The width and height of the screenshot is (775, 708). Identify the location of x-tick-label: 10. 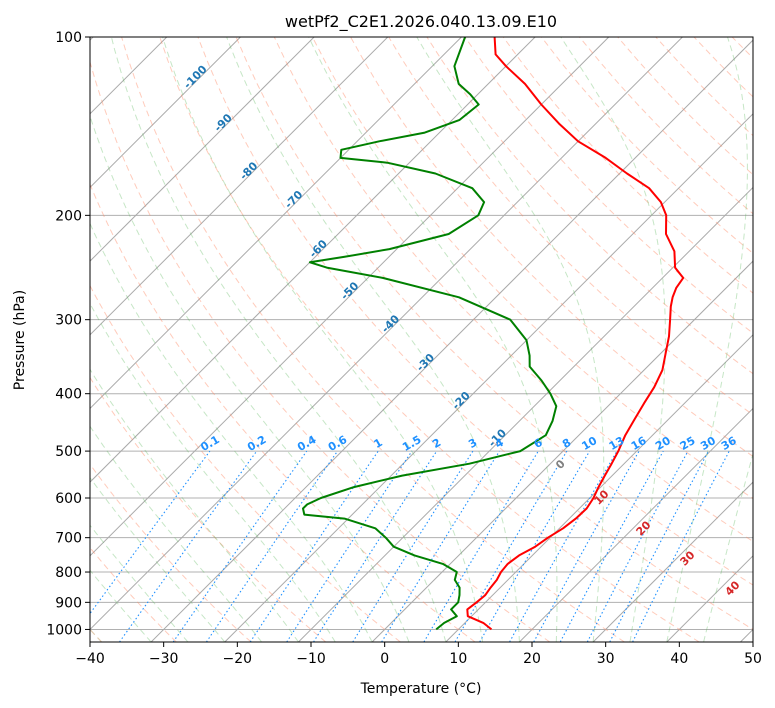
(458, 659).